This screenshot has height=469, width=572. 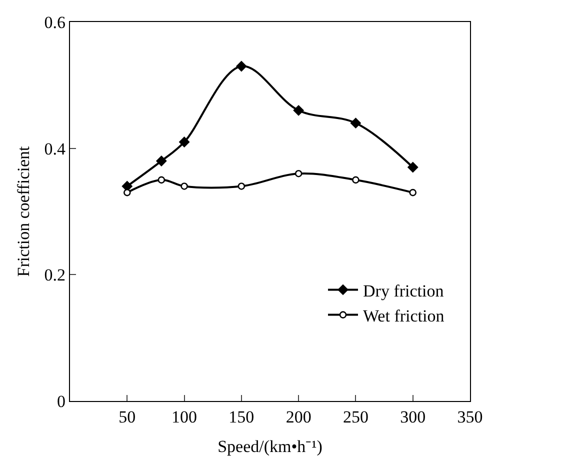 What do you see at coordinates (241, 417) in the screenshot?
I see `x-tick-label: 150` at bounding box center [241, 417].